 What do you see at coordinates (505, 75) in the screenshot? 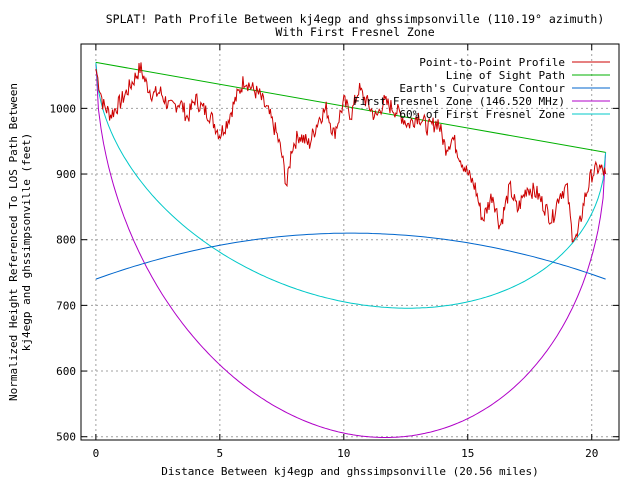
I see `legend-label: Line of Sight Path` at bounding box center [505, 75].